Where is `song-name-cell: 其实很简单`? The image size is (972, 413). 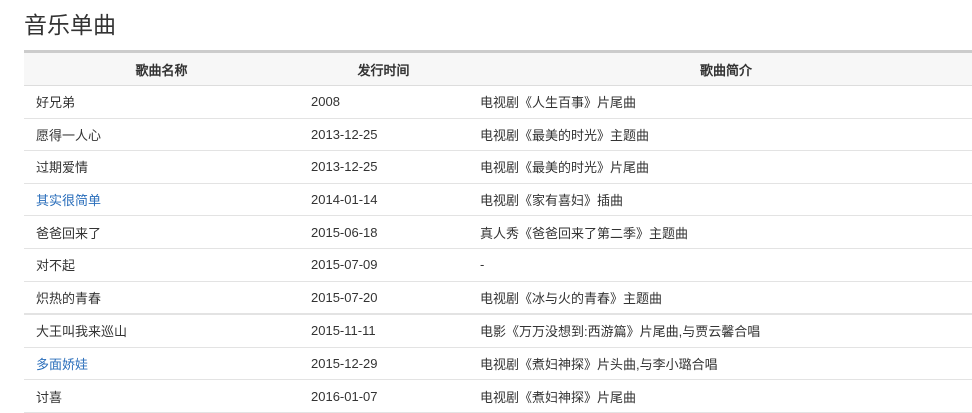 song-name-cell: 其实很简单 is located at coordinates (161, 200).